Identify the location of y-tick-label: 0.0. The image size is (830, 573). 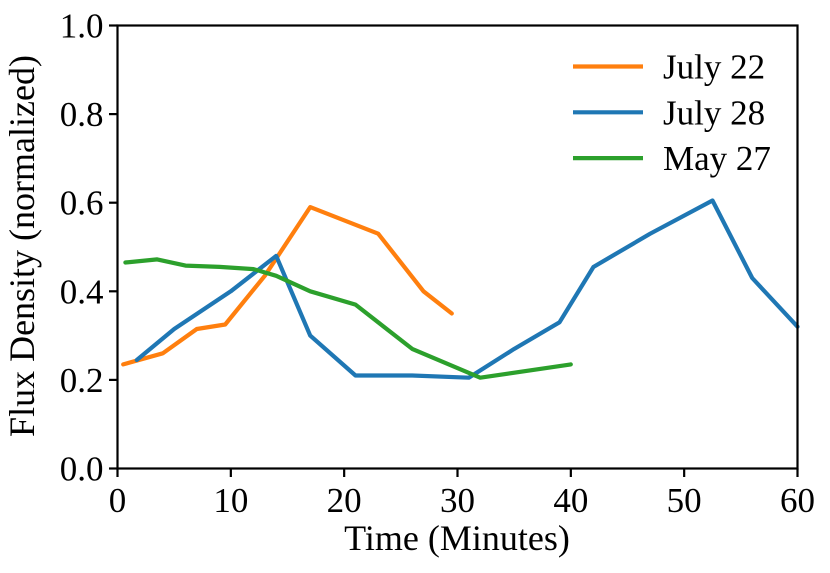
(82, 469).